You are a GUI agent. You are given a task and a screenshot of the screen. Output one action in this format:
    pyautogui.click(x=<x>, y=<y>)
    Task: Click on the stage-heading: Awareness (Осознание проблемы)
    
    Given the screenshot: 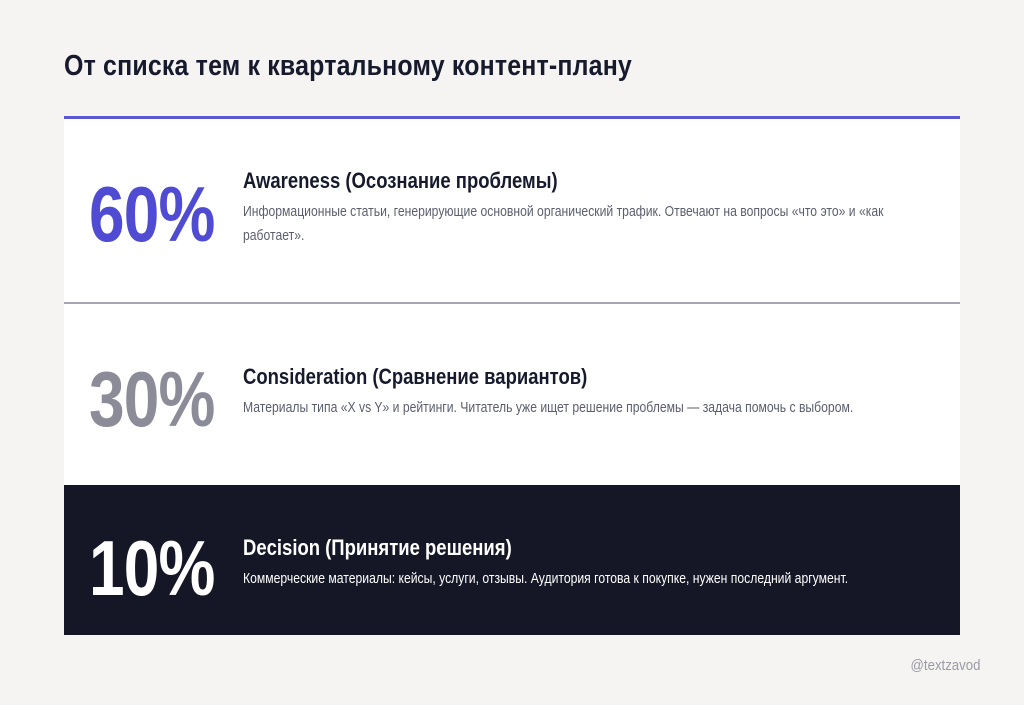 What is the action you would take?
    pyautogui.click(x=400, y=180)
    